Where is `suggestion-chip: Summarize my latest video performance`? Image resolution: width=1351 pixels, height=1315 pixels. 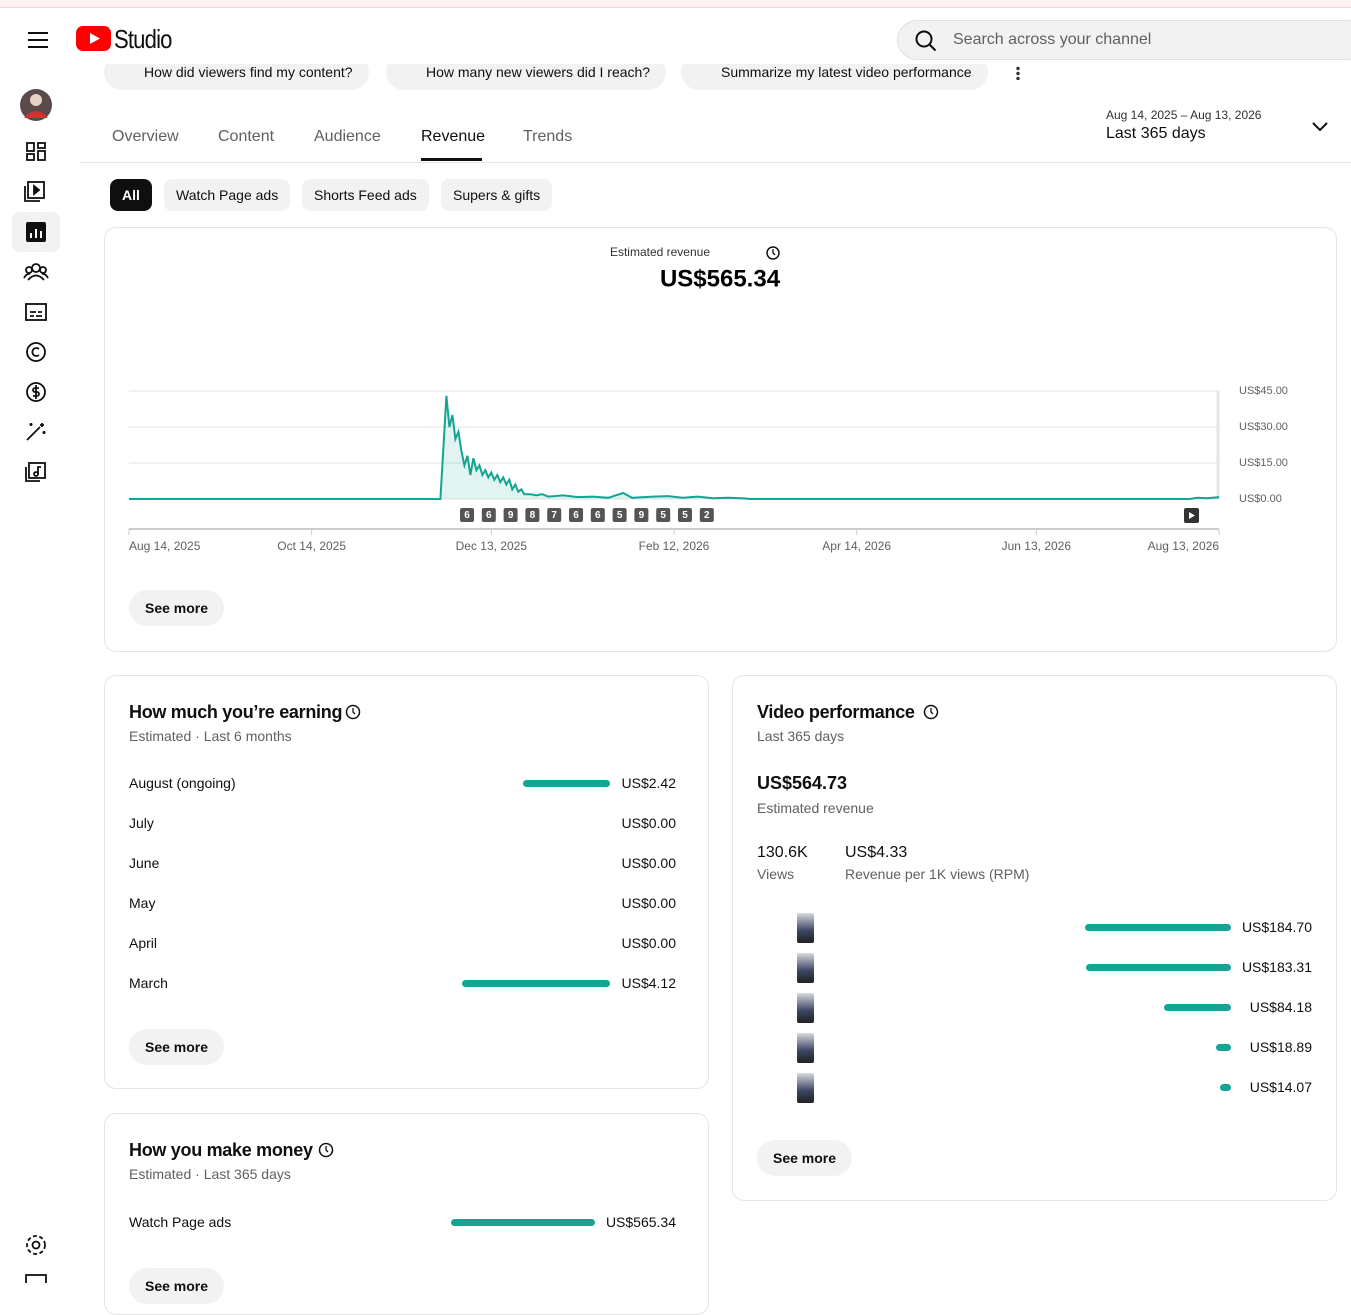 suggestion-chip: Summarize my latest video performance is located at coordinates (834, 72).